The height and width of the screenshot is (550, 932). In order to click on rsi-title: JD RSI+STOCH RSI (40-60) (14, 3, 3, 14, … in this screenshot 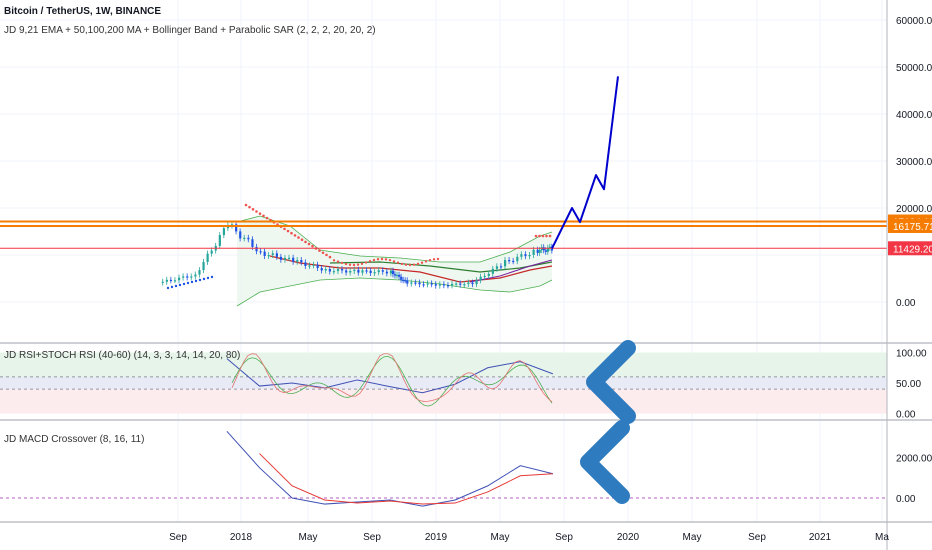, I will do `click(122, 355)`.